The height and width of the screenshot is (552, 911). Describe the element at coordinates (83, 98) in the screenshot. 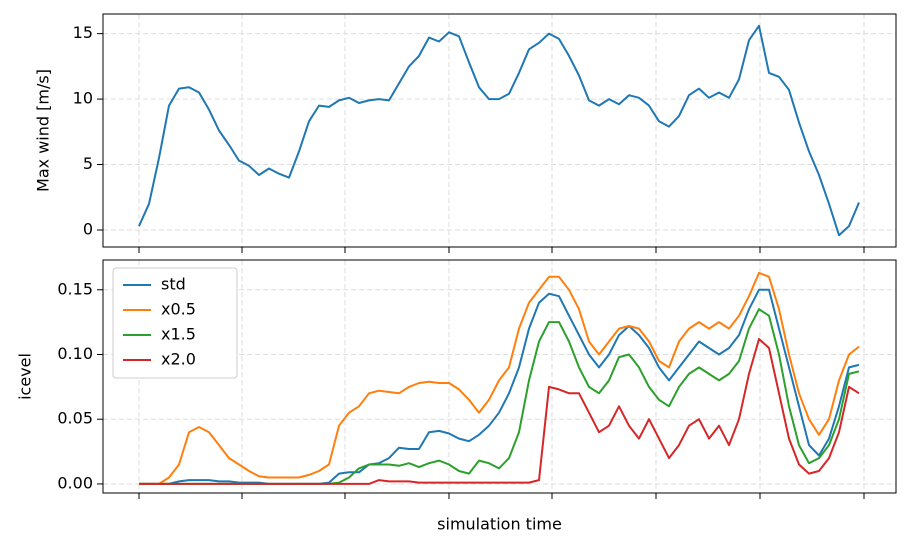

I see `y-tick-label: 10` at that location.